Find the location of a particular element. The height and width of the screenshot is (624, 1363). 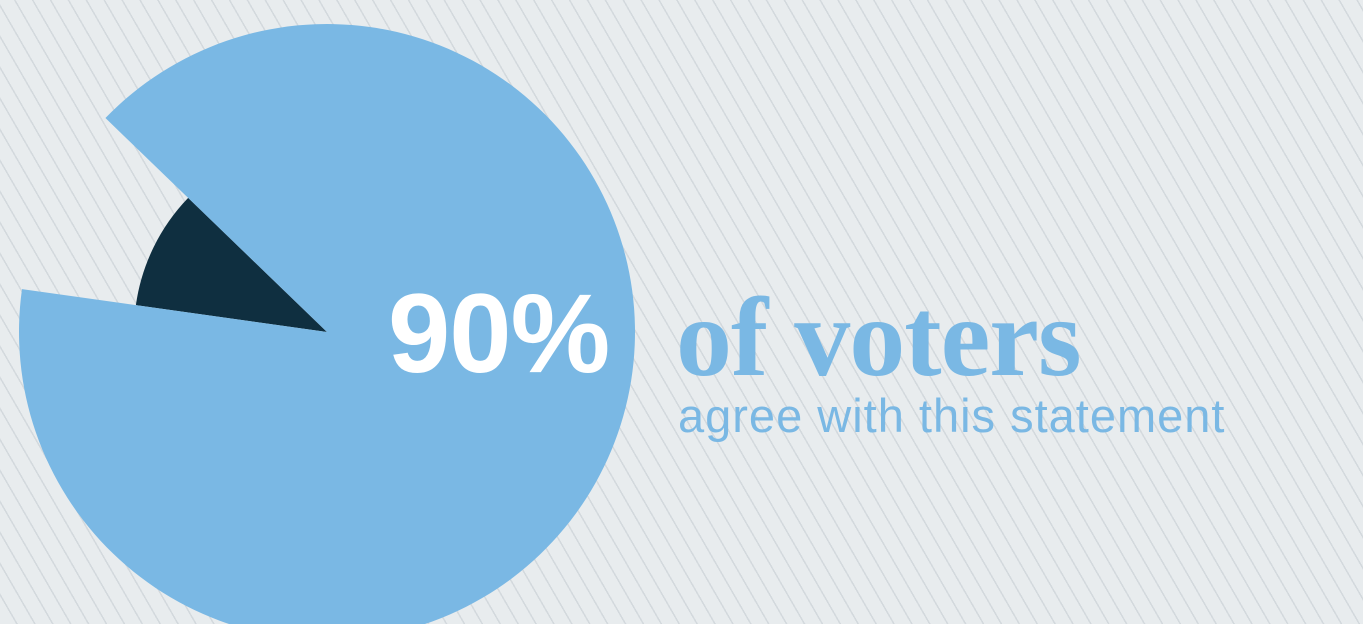

pie-slice-other is located at coordinates (231, 264).